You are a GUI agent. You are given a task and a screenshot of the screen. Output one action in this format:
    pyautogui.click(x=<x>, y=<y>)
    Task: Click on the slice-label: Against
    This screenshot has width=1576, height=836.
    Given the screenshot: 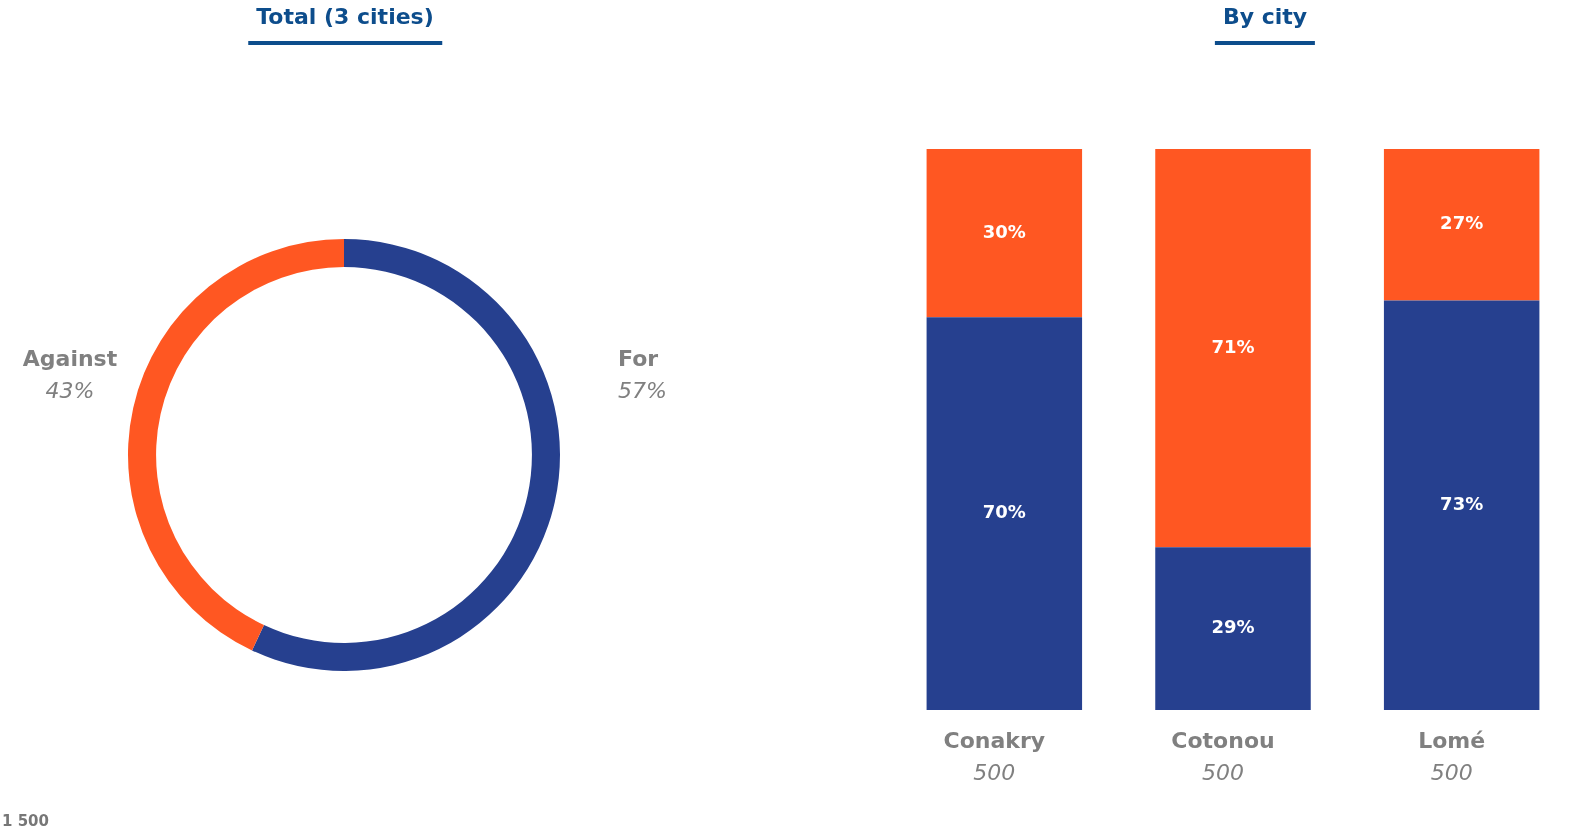 What is the action you would take?
    pyautogui.click(x=70, y=358)
    